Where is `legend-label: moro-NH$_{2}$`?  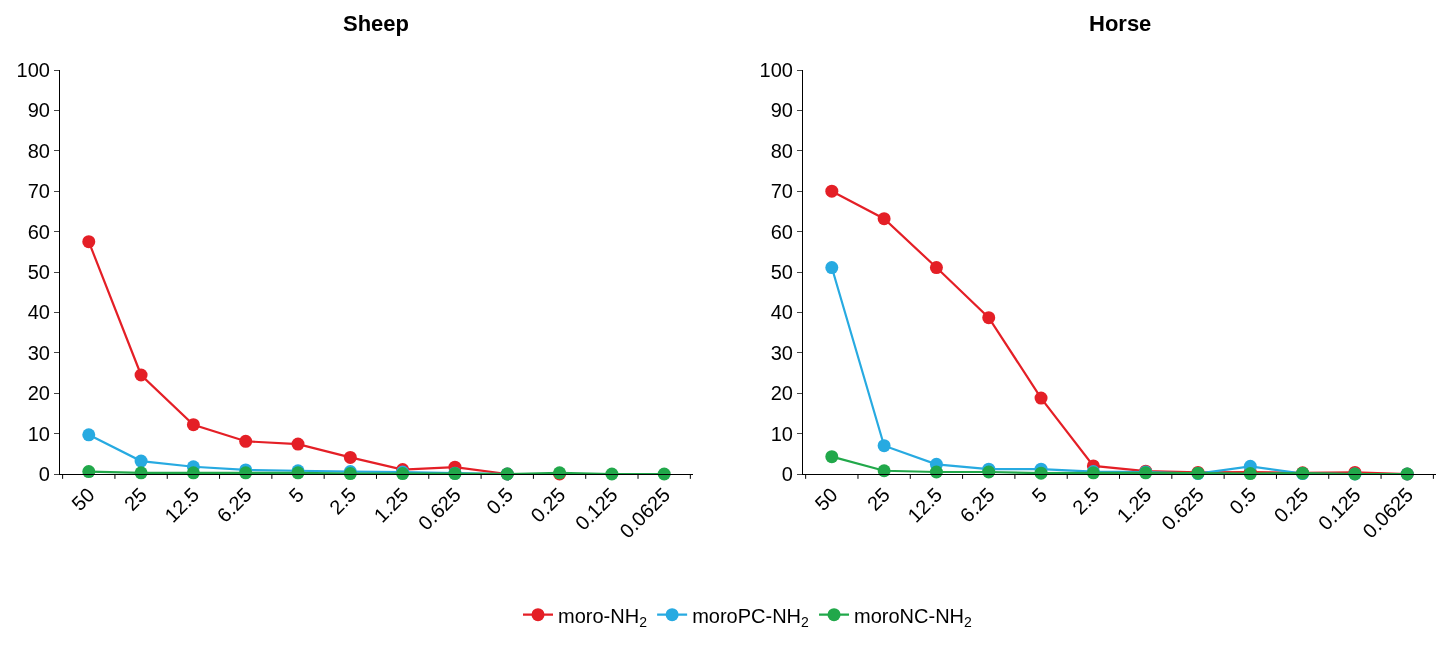 legend-label: moro-NH$_{2}$ is located at coordinates (603, 617).